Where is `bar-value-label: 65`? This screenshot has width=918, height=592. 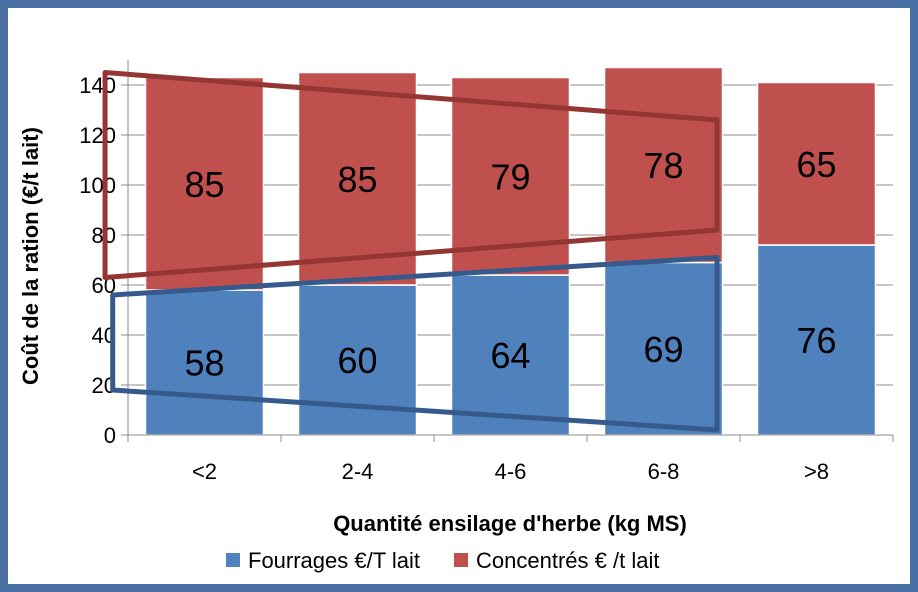
bar-value-label: 65 is located at coordinates (816, 164).